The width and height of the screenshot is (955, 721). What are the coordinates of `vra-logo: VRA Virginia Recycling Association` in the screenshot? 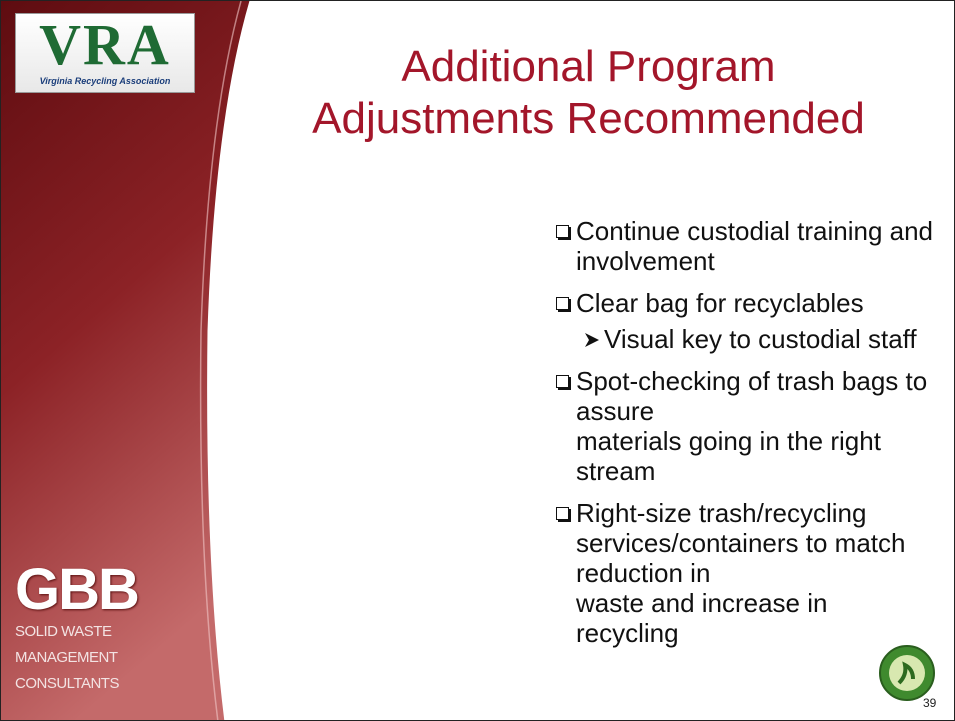 It's located at (105, 53).